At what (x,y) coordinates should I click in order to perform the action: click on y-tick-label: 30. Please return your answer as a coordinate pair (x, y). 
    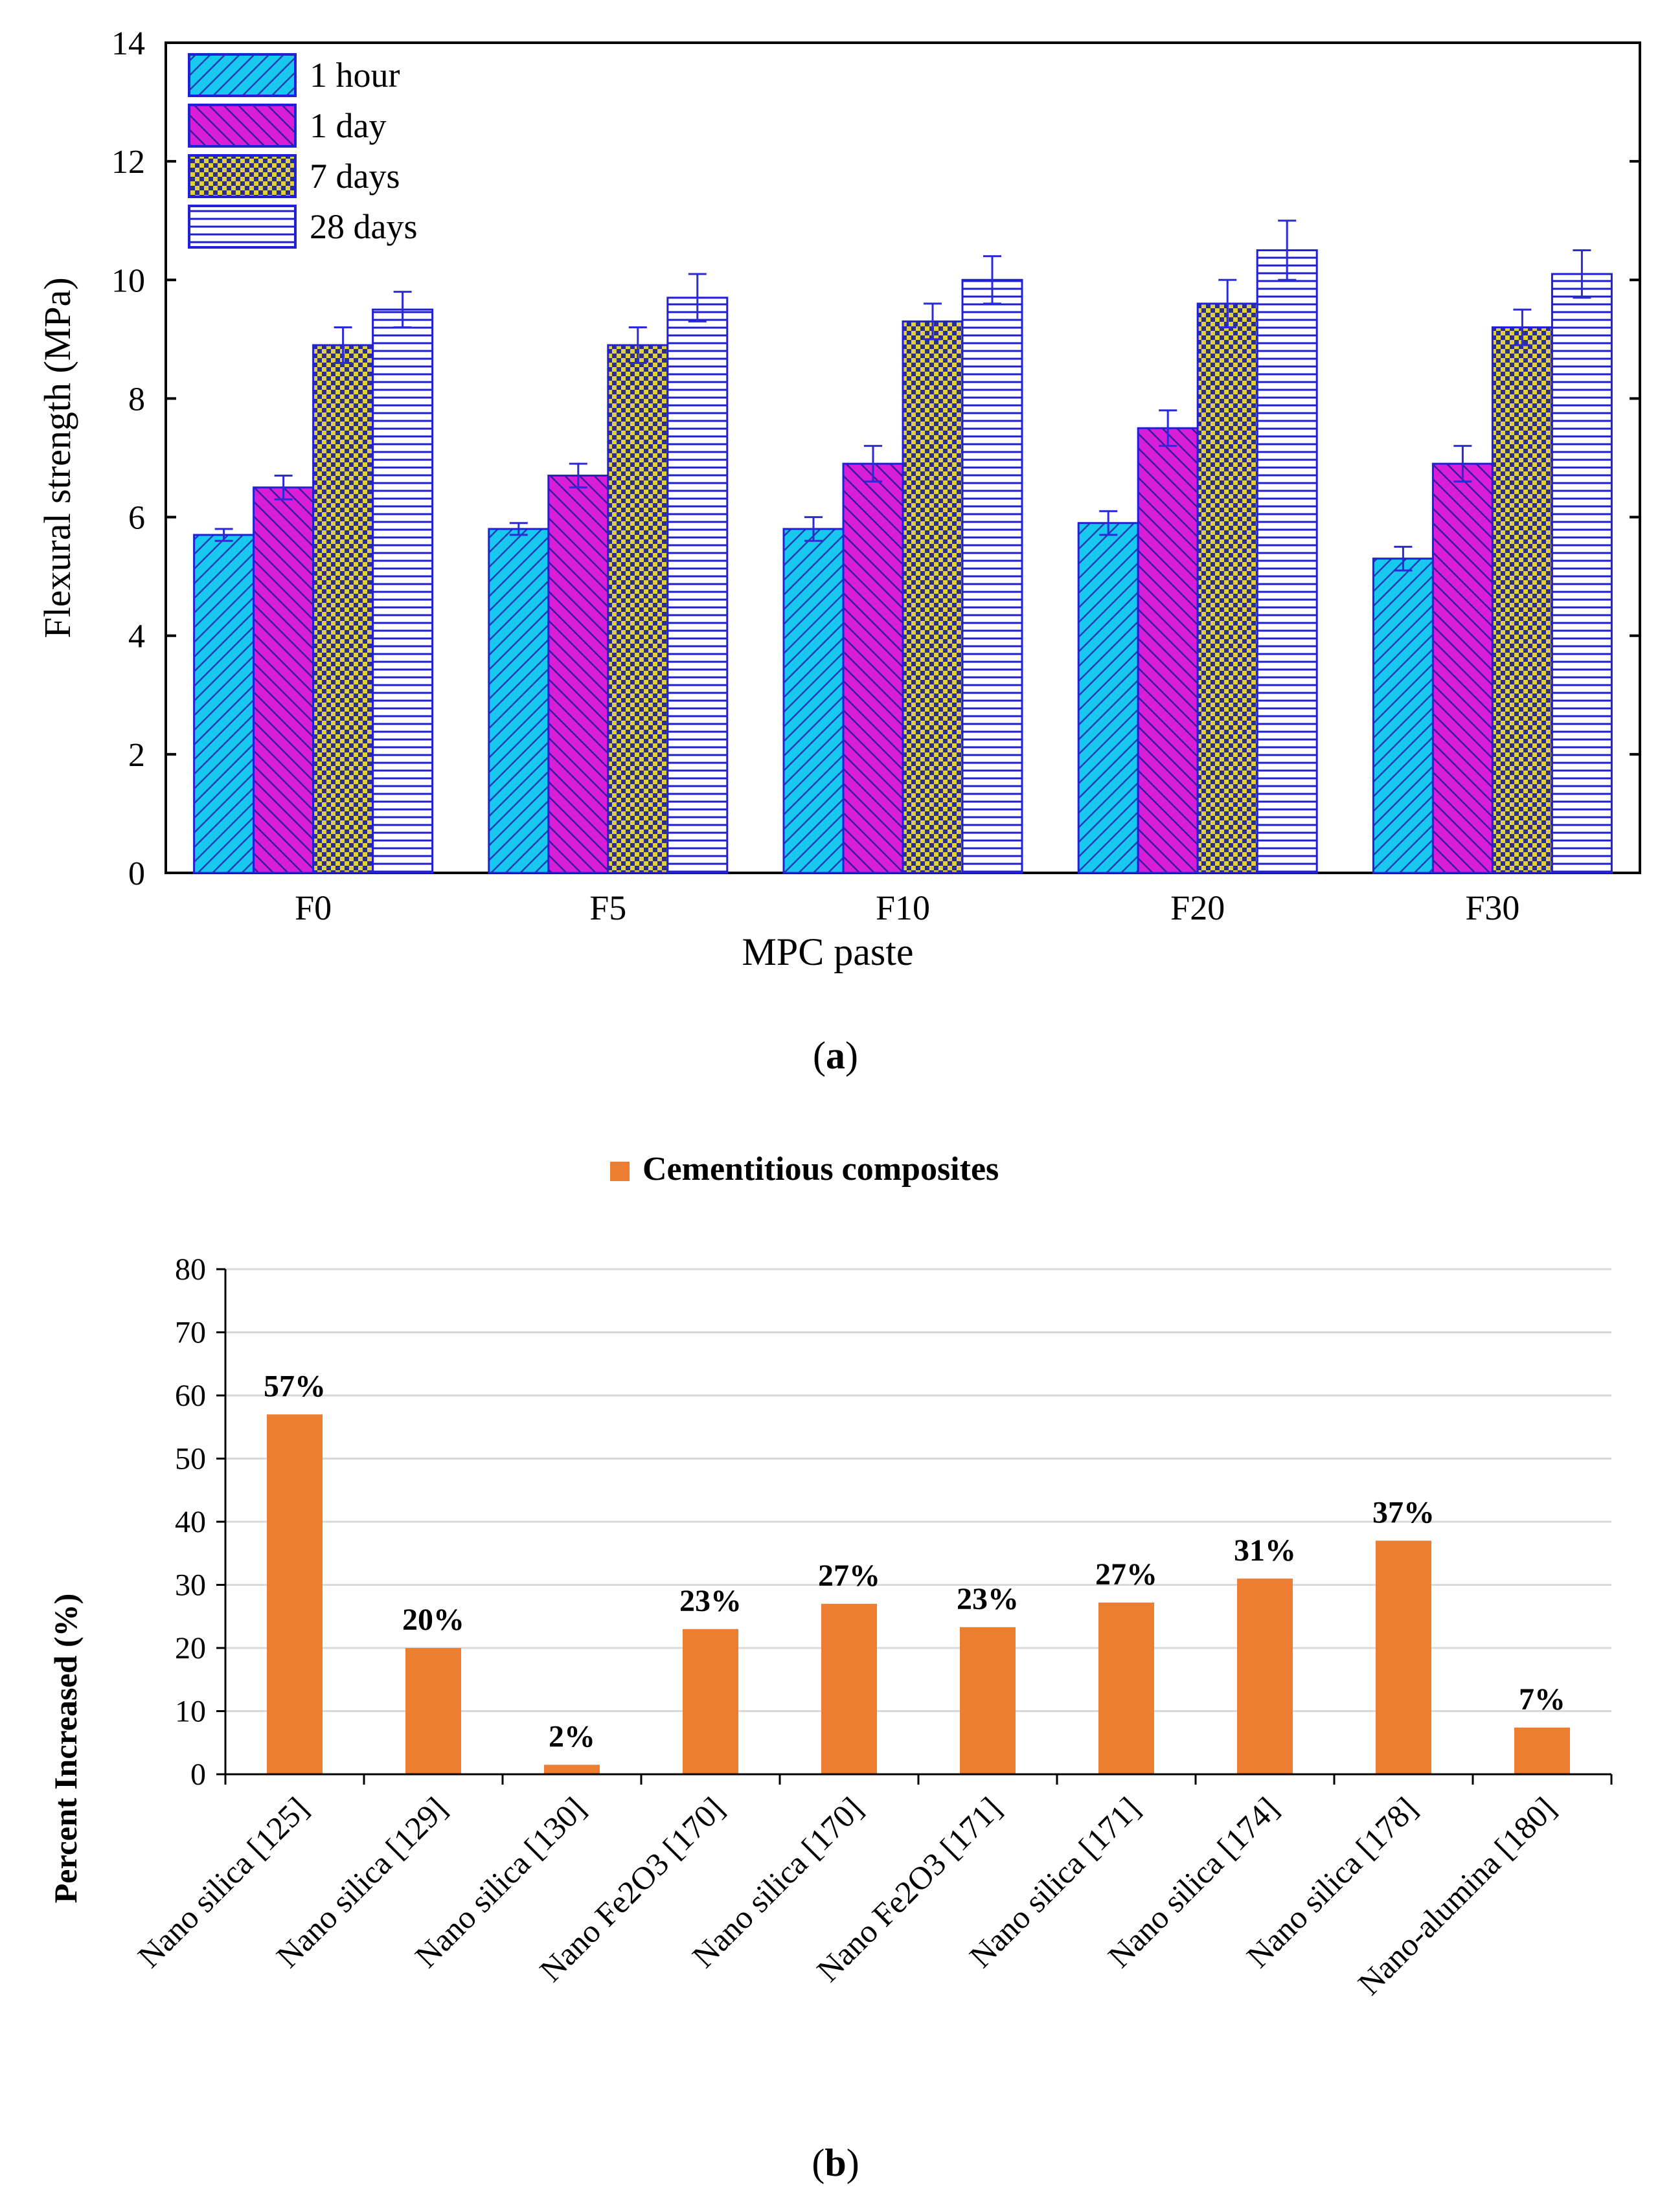
    Looking at the image, I should click on (190, 1586).